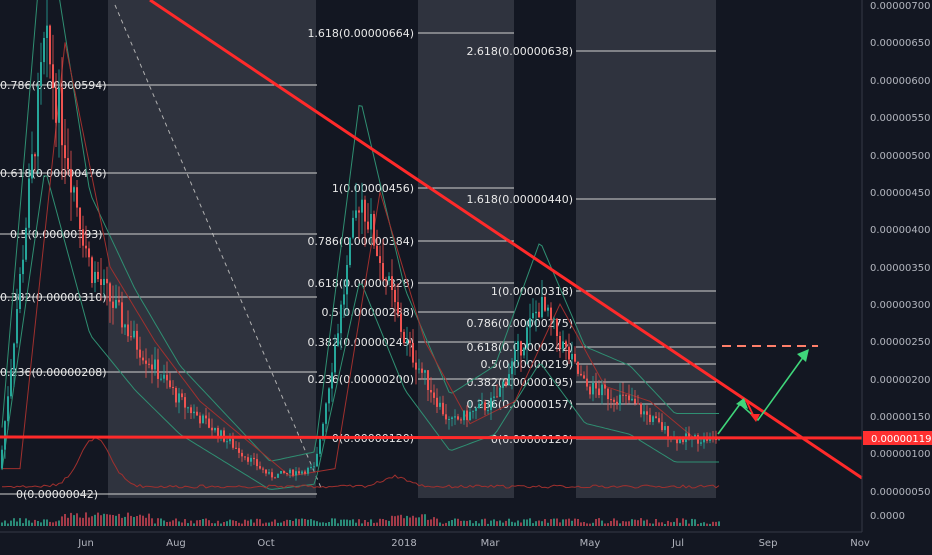 Image resolution: width=932 pixels, height=555 pixels. I want to click on fib-label: 0.236(0.00000200), so click(360, 379).